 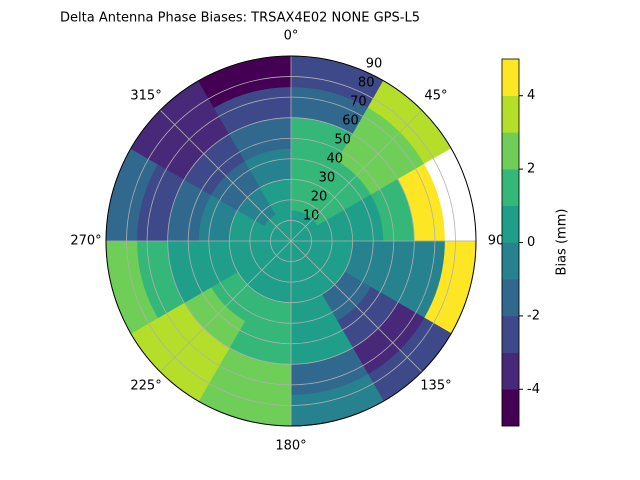 What do you see at coordinates (334, 159) in the screenshot?
I see `r-tick-label: 40` at bounding box center [334, 159].